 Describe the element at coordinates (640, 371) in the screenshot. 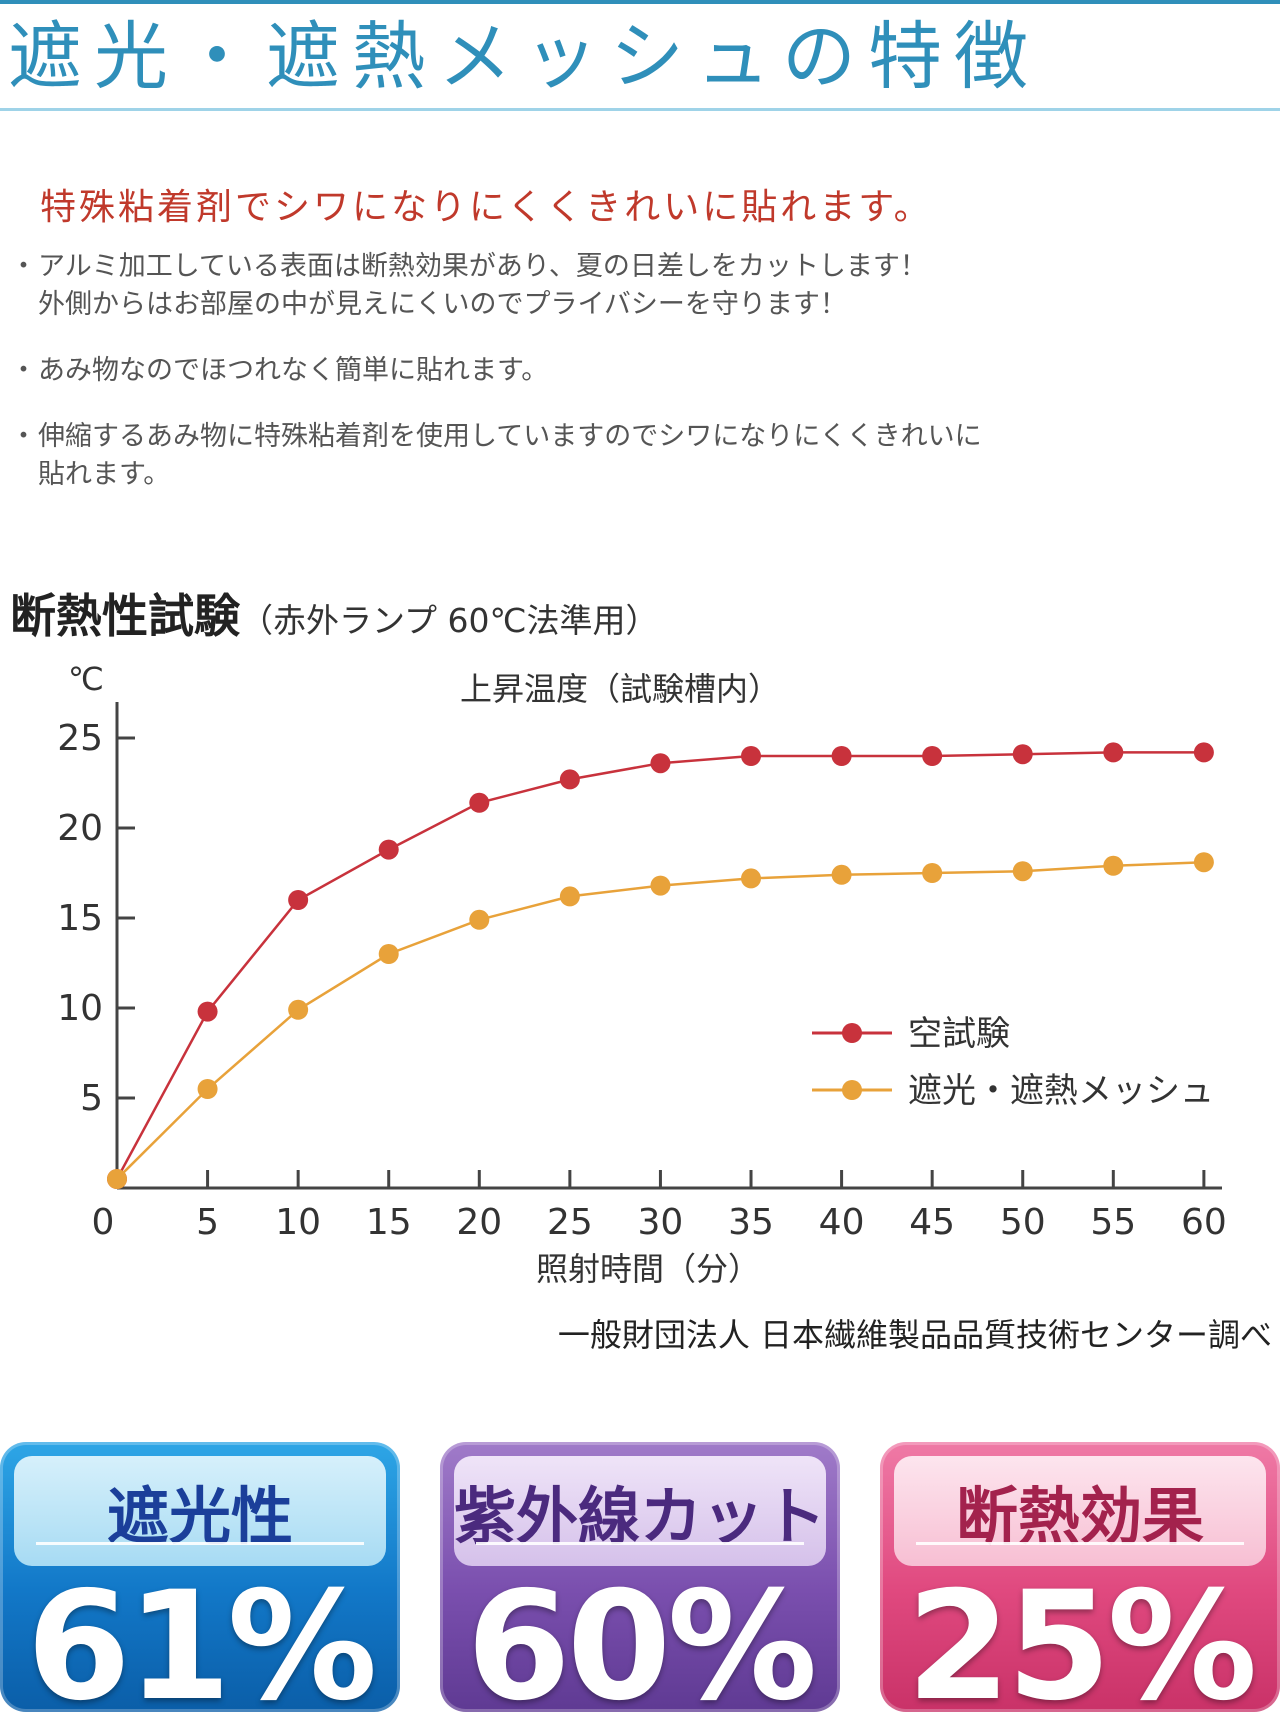

I see `feature-item: ・ あみ物なのでほつれなく簡単に貼れます。` at that location.